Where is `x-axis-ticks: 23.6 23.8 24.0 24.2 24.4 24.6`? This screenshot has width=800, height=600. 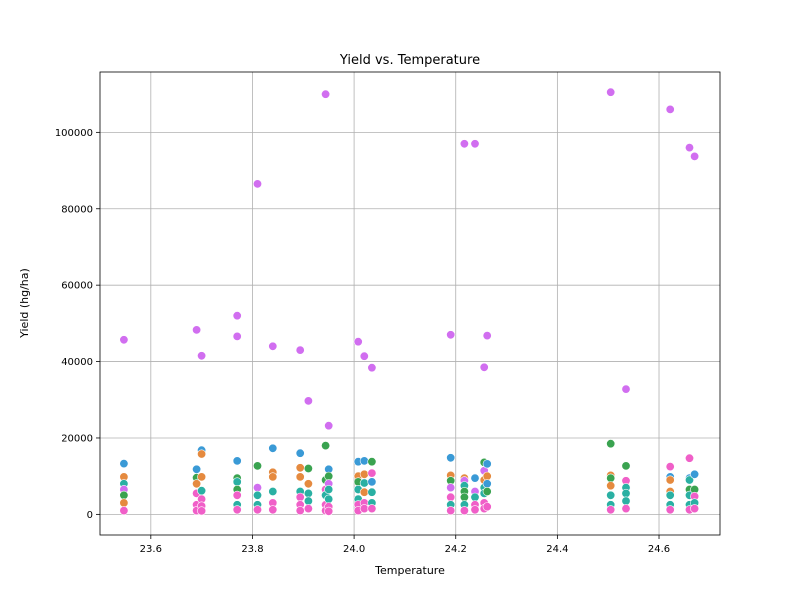 x-axis-ticks: 23.6 23.8 24.0 24.2 24.4 24.6 is located at coordinates (405, 545).